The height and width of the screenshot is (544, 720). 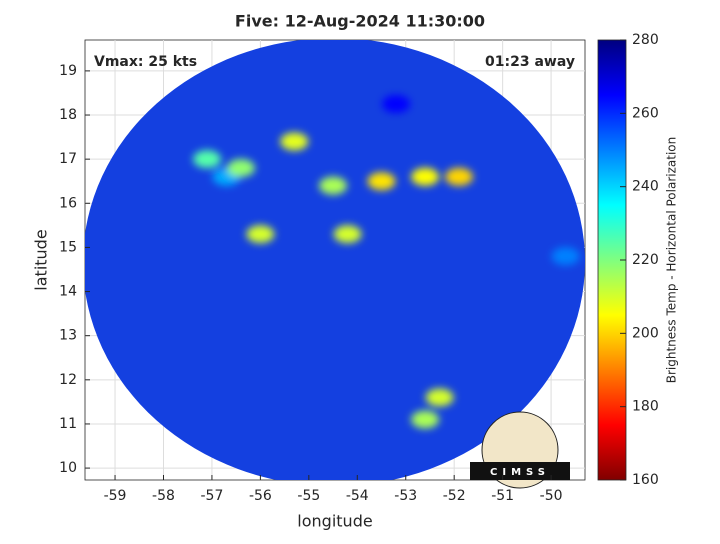 What do you see at coordinates (68, 468) in the screenshot?
I see `y-tick-label: 10` at bounding box center [68, 468].